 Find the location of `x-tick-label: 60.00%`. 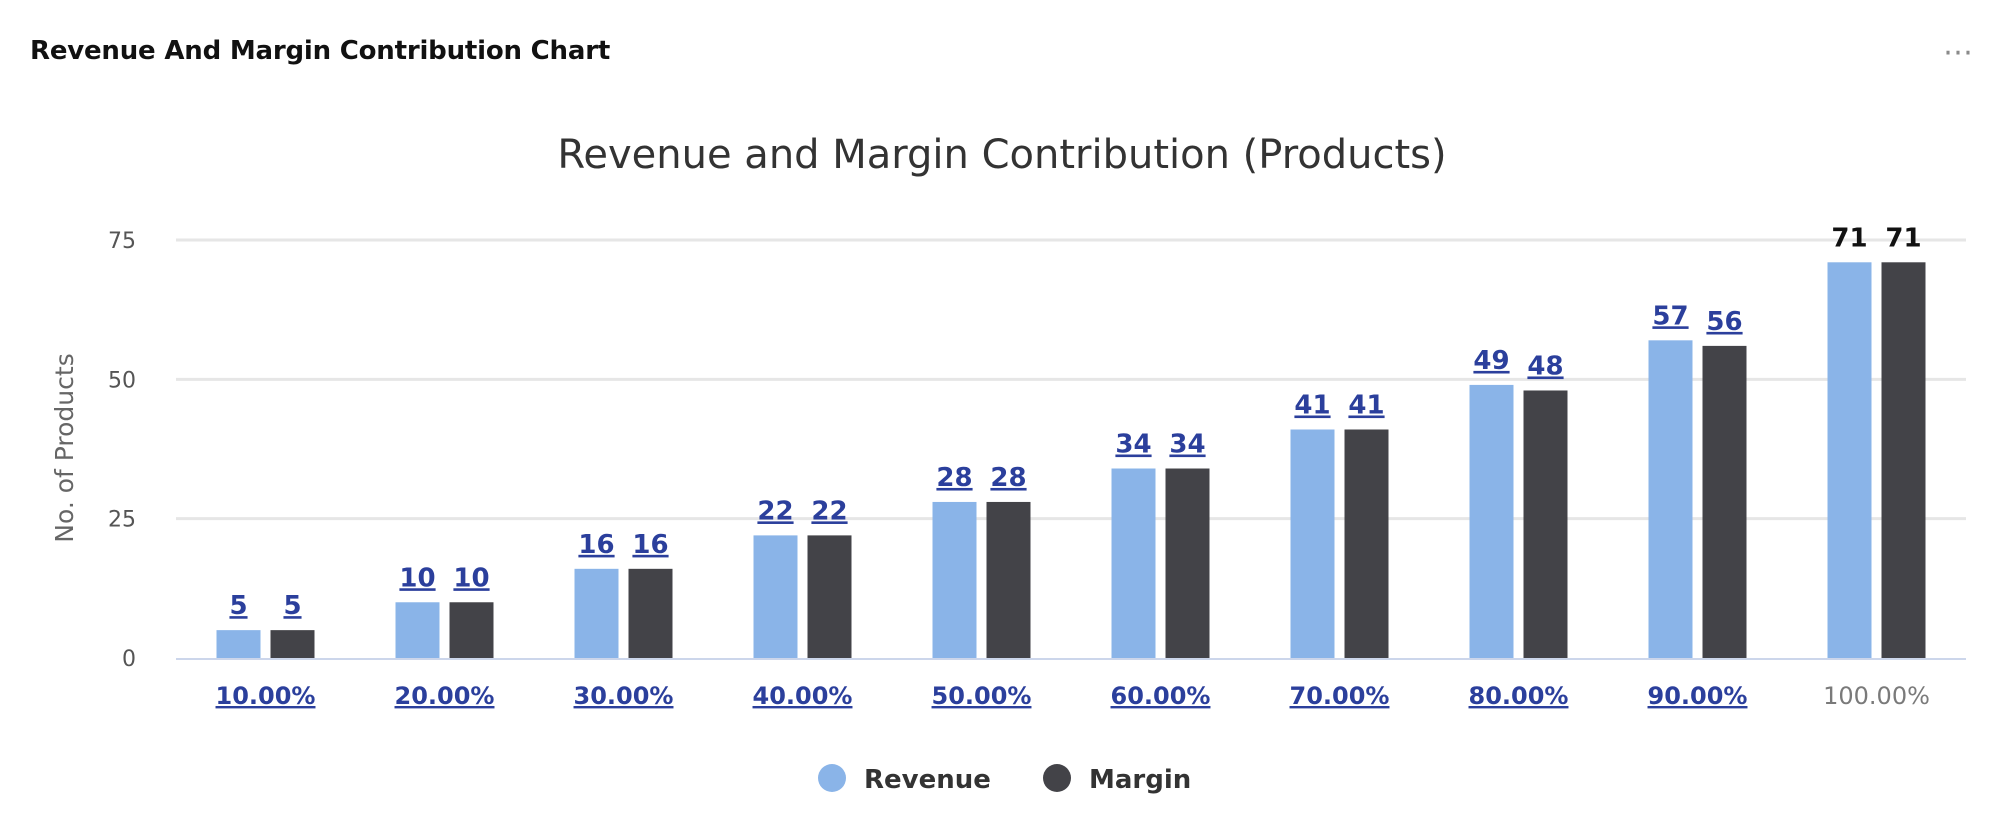

x-tick-label: 60.00% is located at coordinates (1161, 696).